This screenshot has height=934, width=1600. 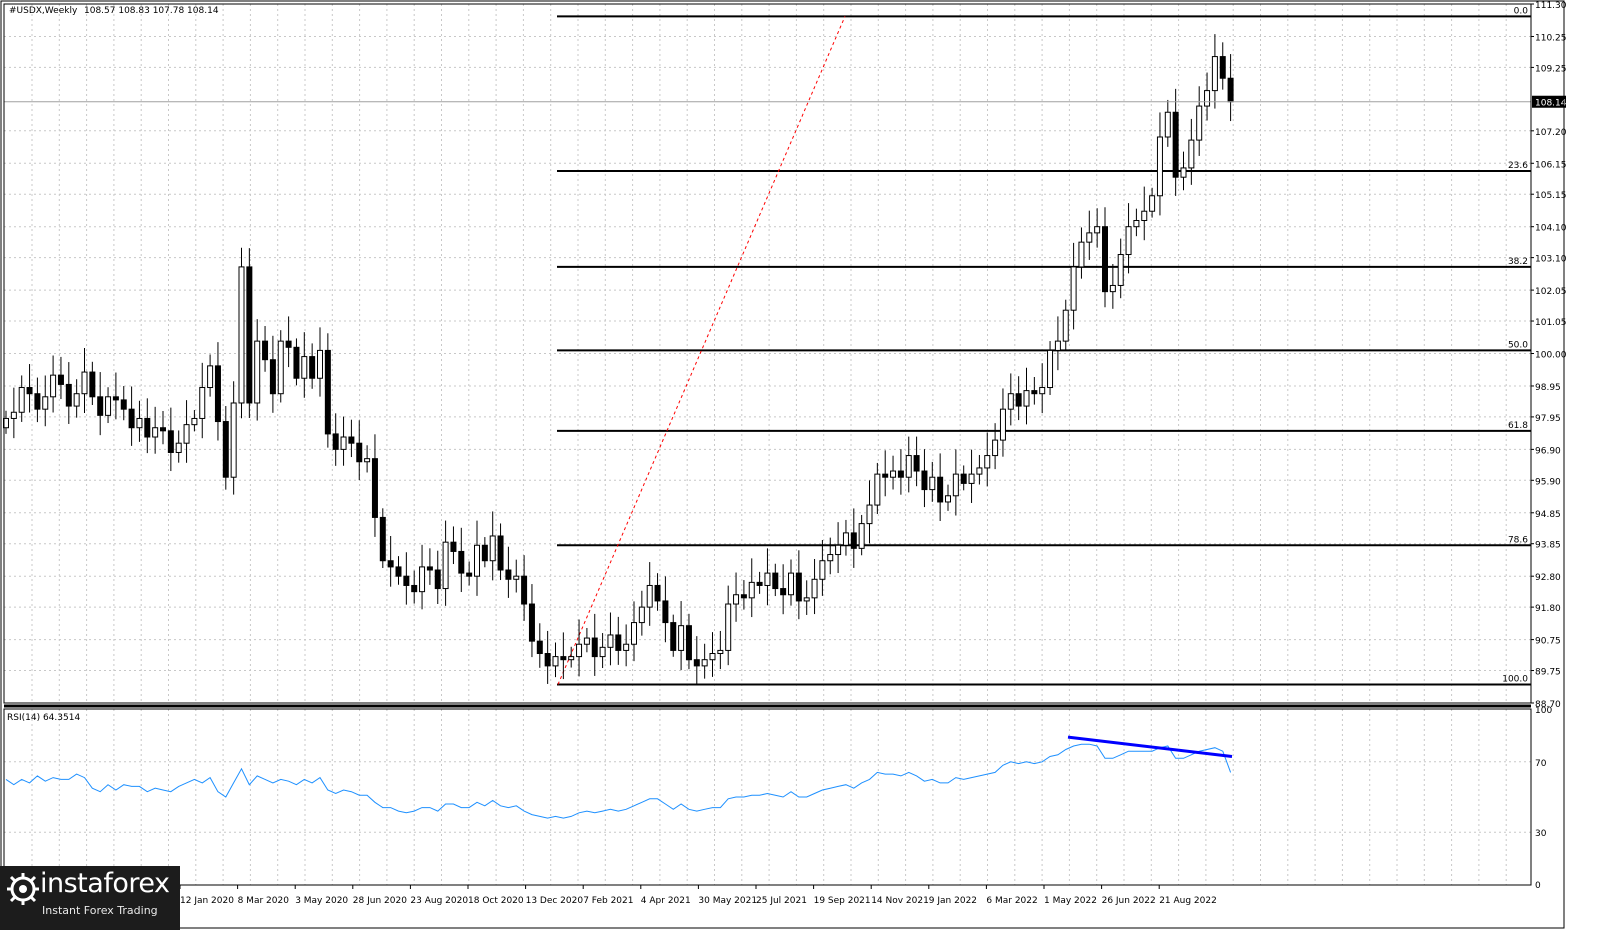 I want to click on price-tick-label: 102.05, so click(x=1551, y=292).